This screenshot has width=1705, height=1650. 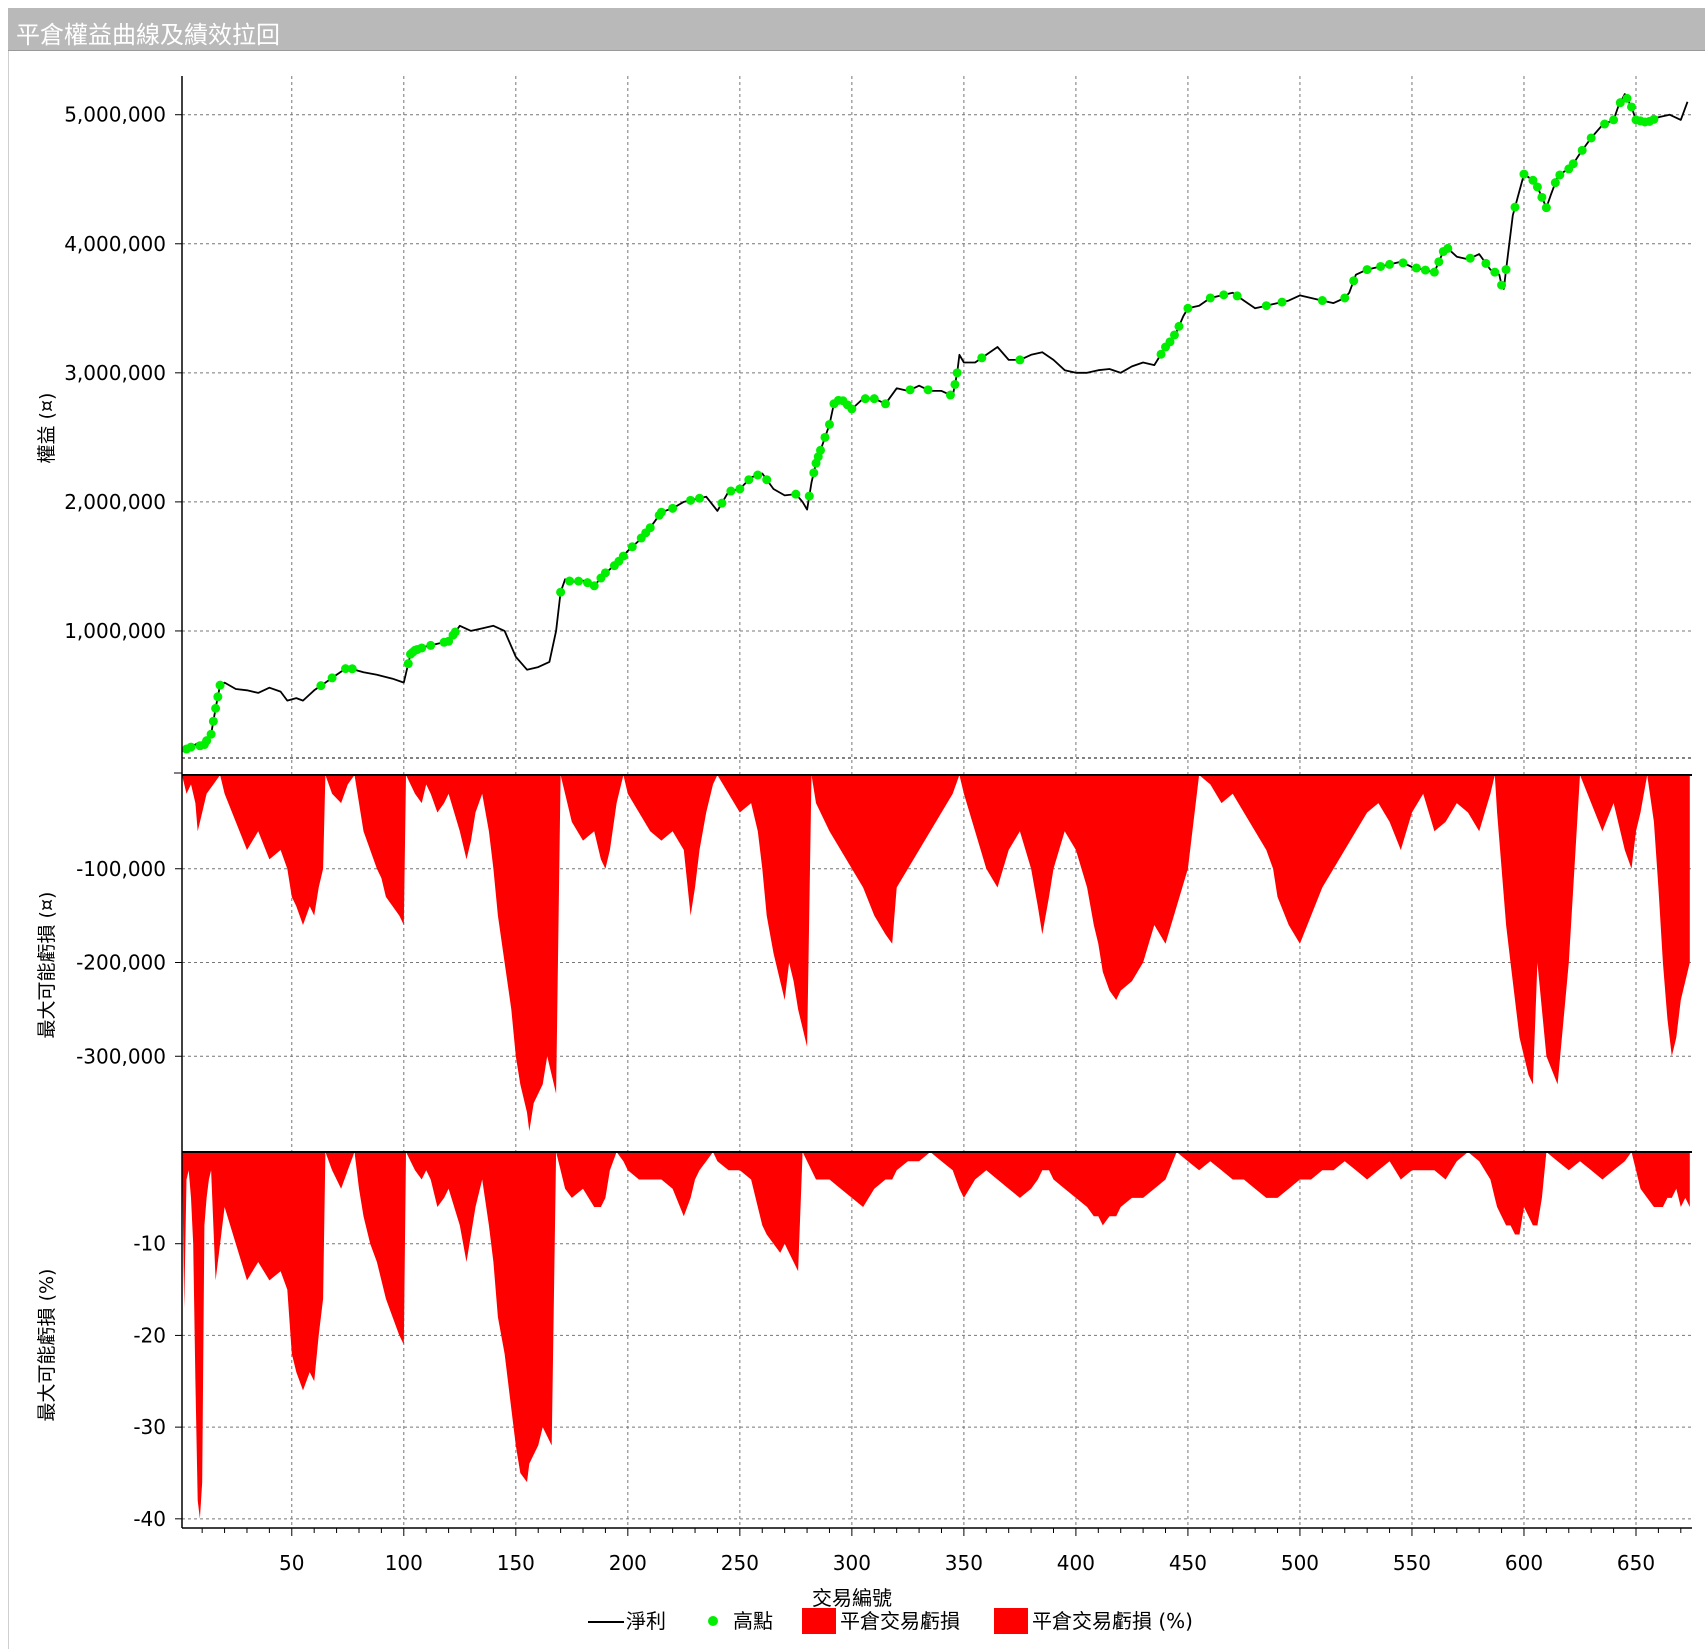 I want to click on y-tick-label: 5,000,000, so click(x=115, y=115).